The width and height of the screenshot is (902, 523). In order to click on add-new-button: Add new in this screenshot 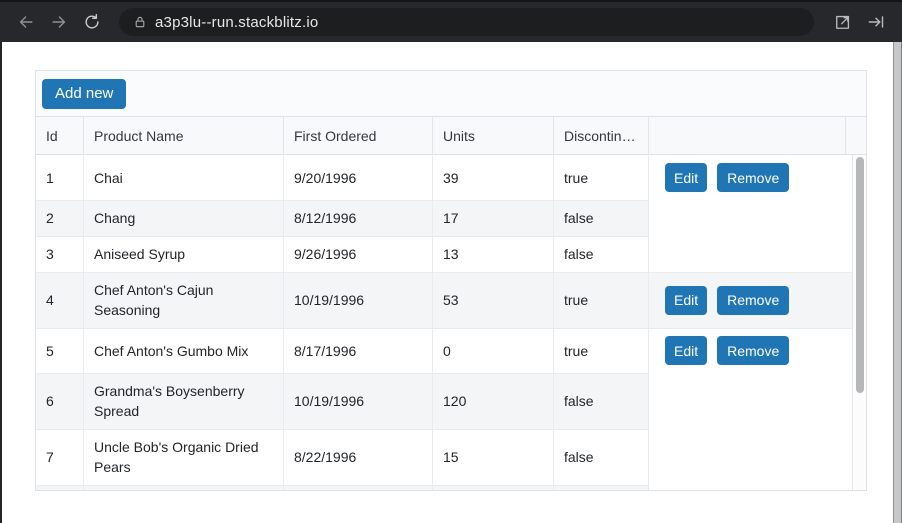, I will do `click(84, 93)`.